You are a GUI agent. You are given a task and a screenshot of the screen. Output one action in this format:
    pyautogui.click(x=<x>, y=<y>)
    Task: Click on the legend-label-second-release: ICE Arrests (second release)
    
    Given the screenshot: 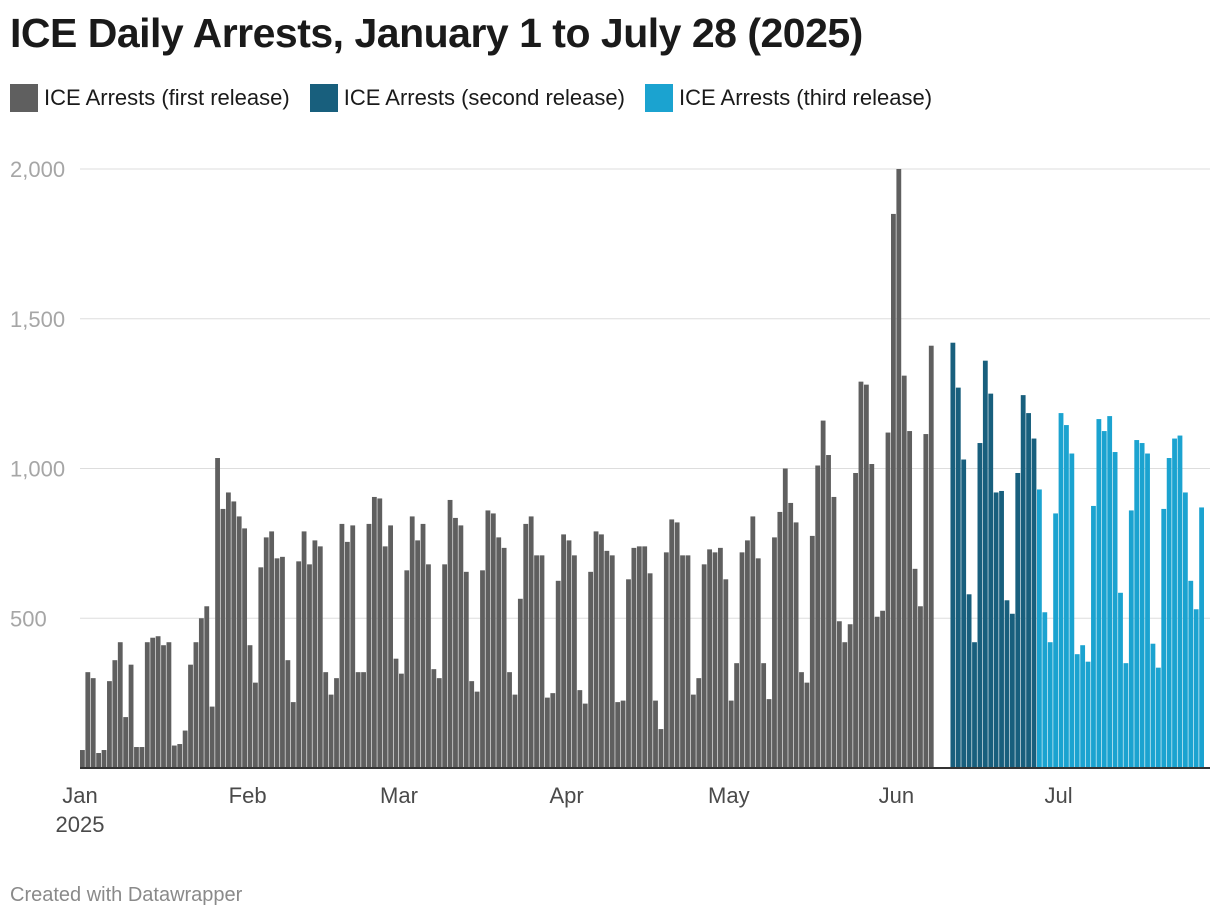 What is the action you would take?
    pyautogui.click(x=484, y=97)
    